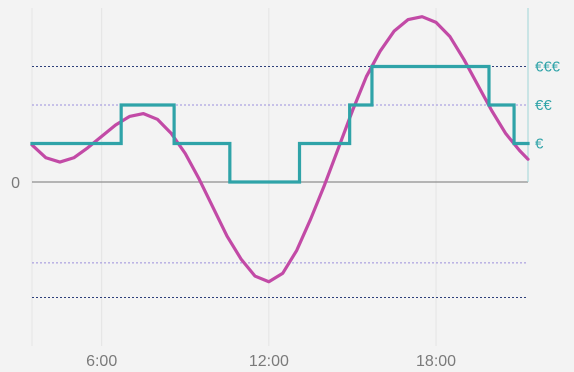 Image resolution: width=574 pixels, height=372 pixels. What do you see at coordinates (539, 144) in the screenshot?
I see `price-level-label-low: €` at bounding box center [539, 144].